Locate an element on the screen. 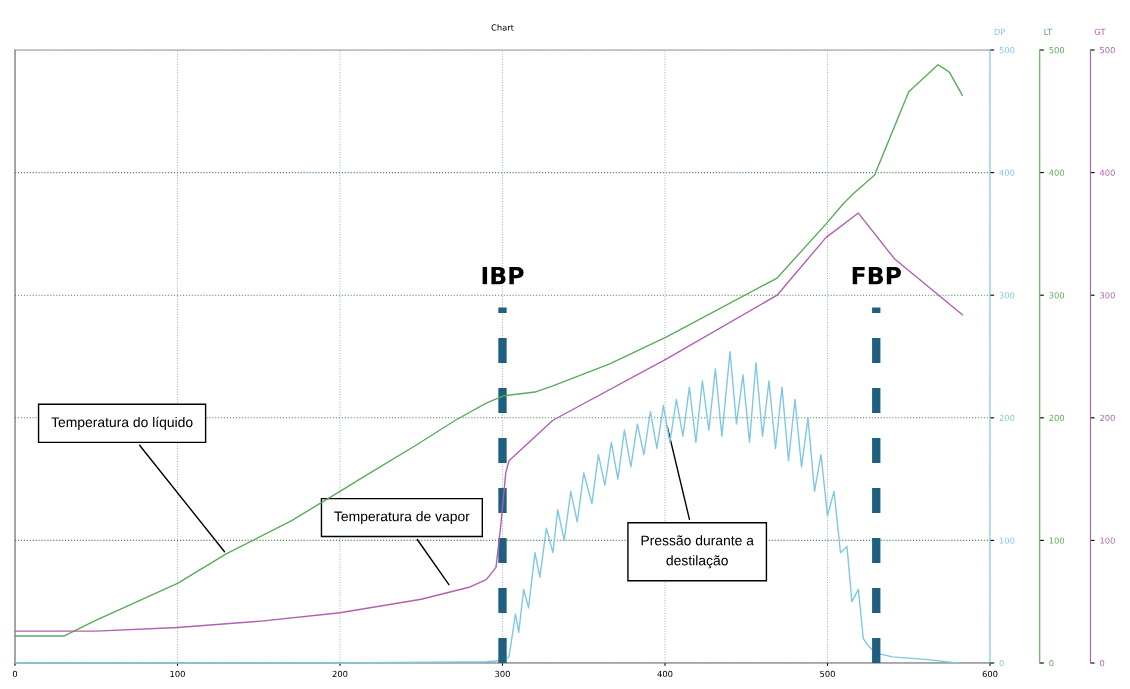  y3-tick-label: 300 is located at coordinates (1057, 295).